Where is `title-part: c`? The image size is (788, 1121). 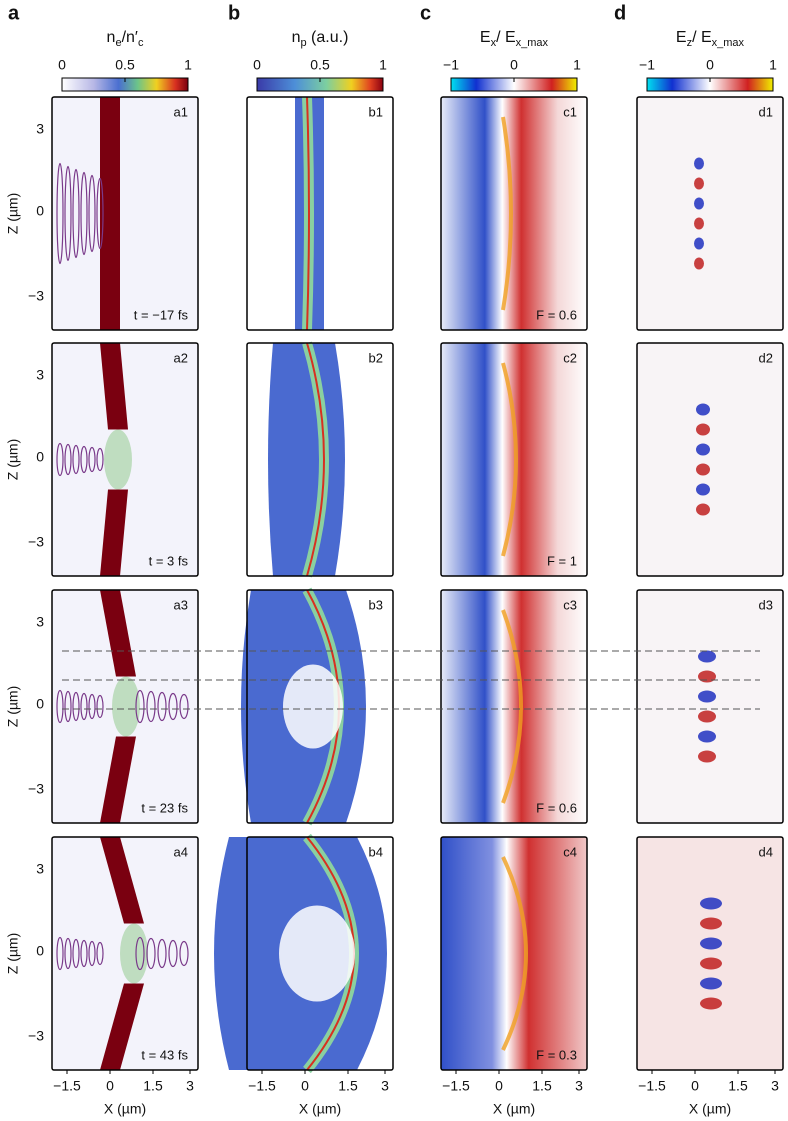 title-part: c is located at coordinates (141, 43).